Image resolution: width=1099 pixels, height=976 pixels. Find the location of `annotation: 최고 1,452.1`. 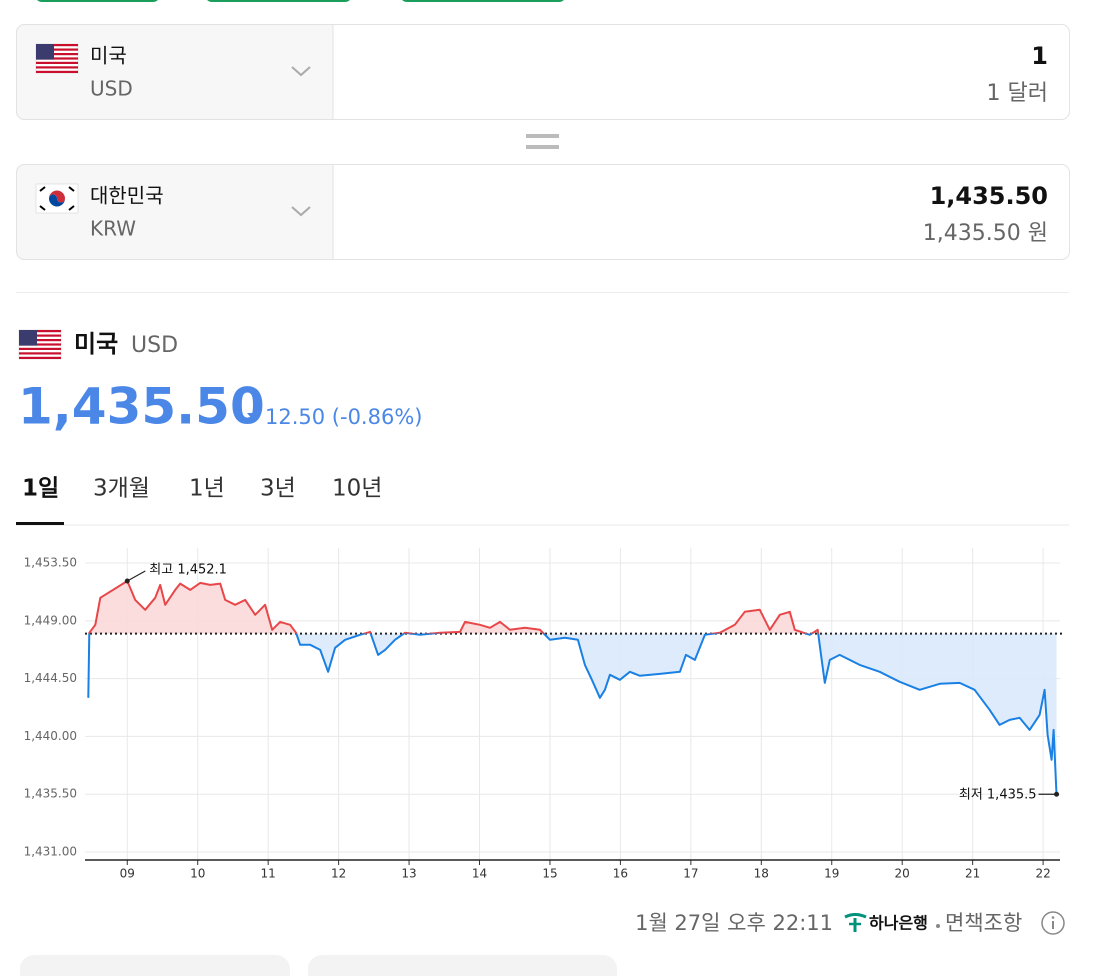

annotation: 최고 1,452.1 is located at coordinates (188, 570).